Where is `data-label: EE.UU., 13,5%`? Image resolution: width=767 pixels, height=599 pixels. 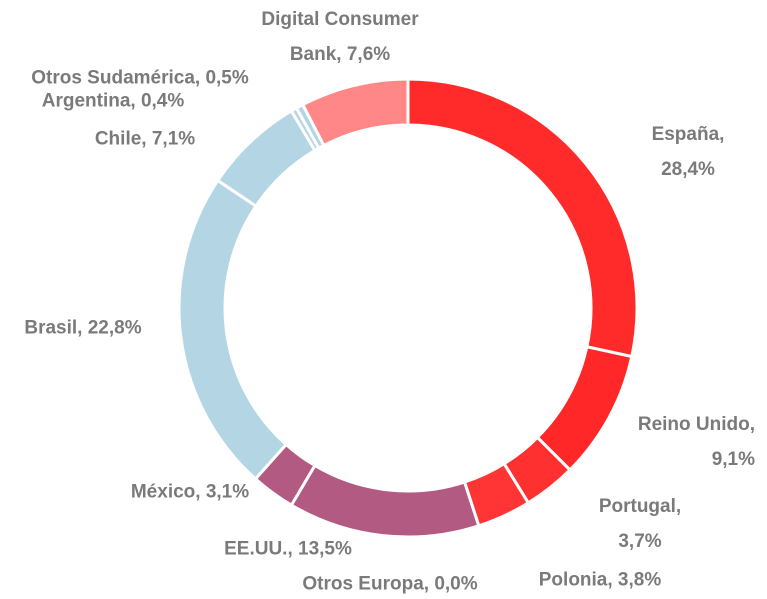
data-label: EE.UU., 13,5% is located at coordinates (288, 549).